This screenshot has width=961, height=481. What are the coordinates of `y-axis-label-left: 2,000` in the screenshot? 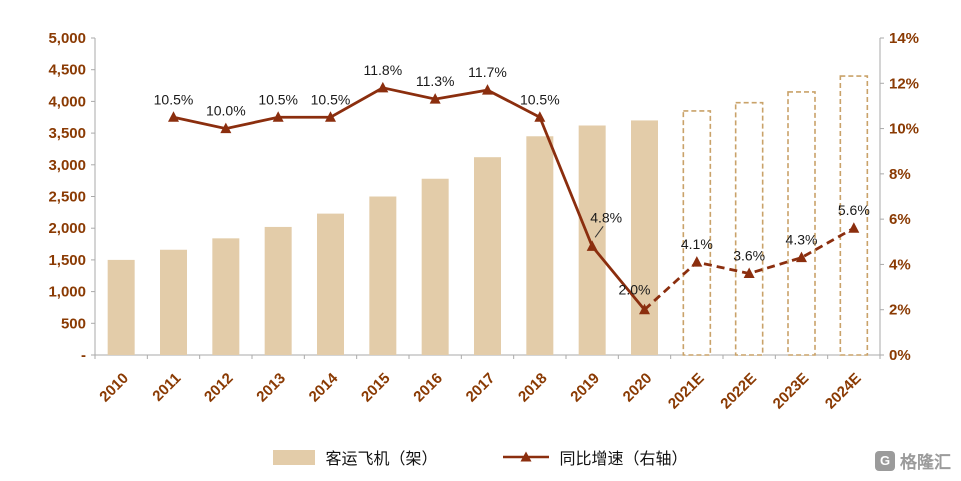 It's located at (67, 228).